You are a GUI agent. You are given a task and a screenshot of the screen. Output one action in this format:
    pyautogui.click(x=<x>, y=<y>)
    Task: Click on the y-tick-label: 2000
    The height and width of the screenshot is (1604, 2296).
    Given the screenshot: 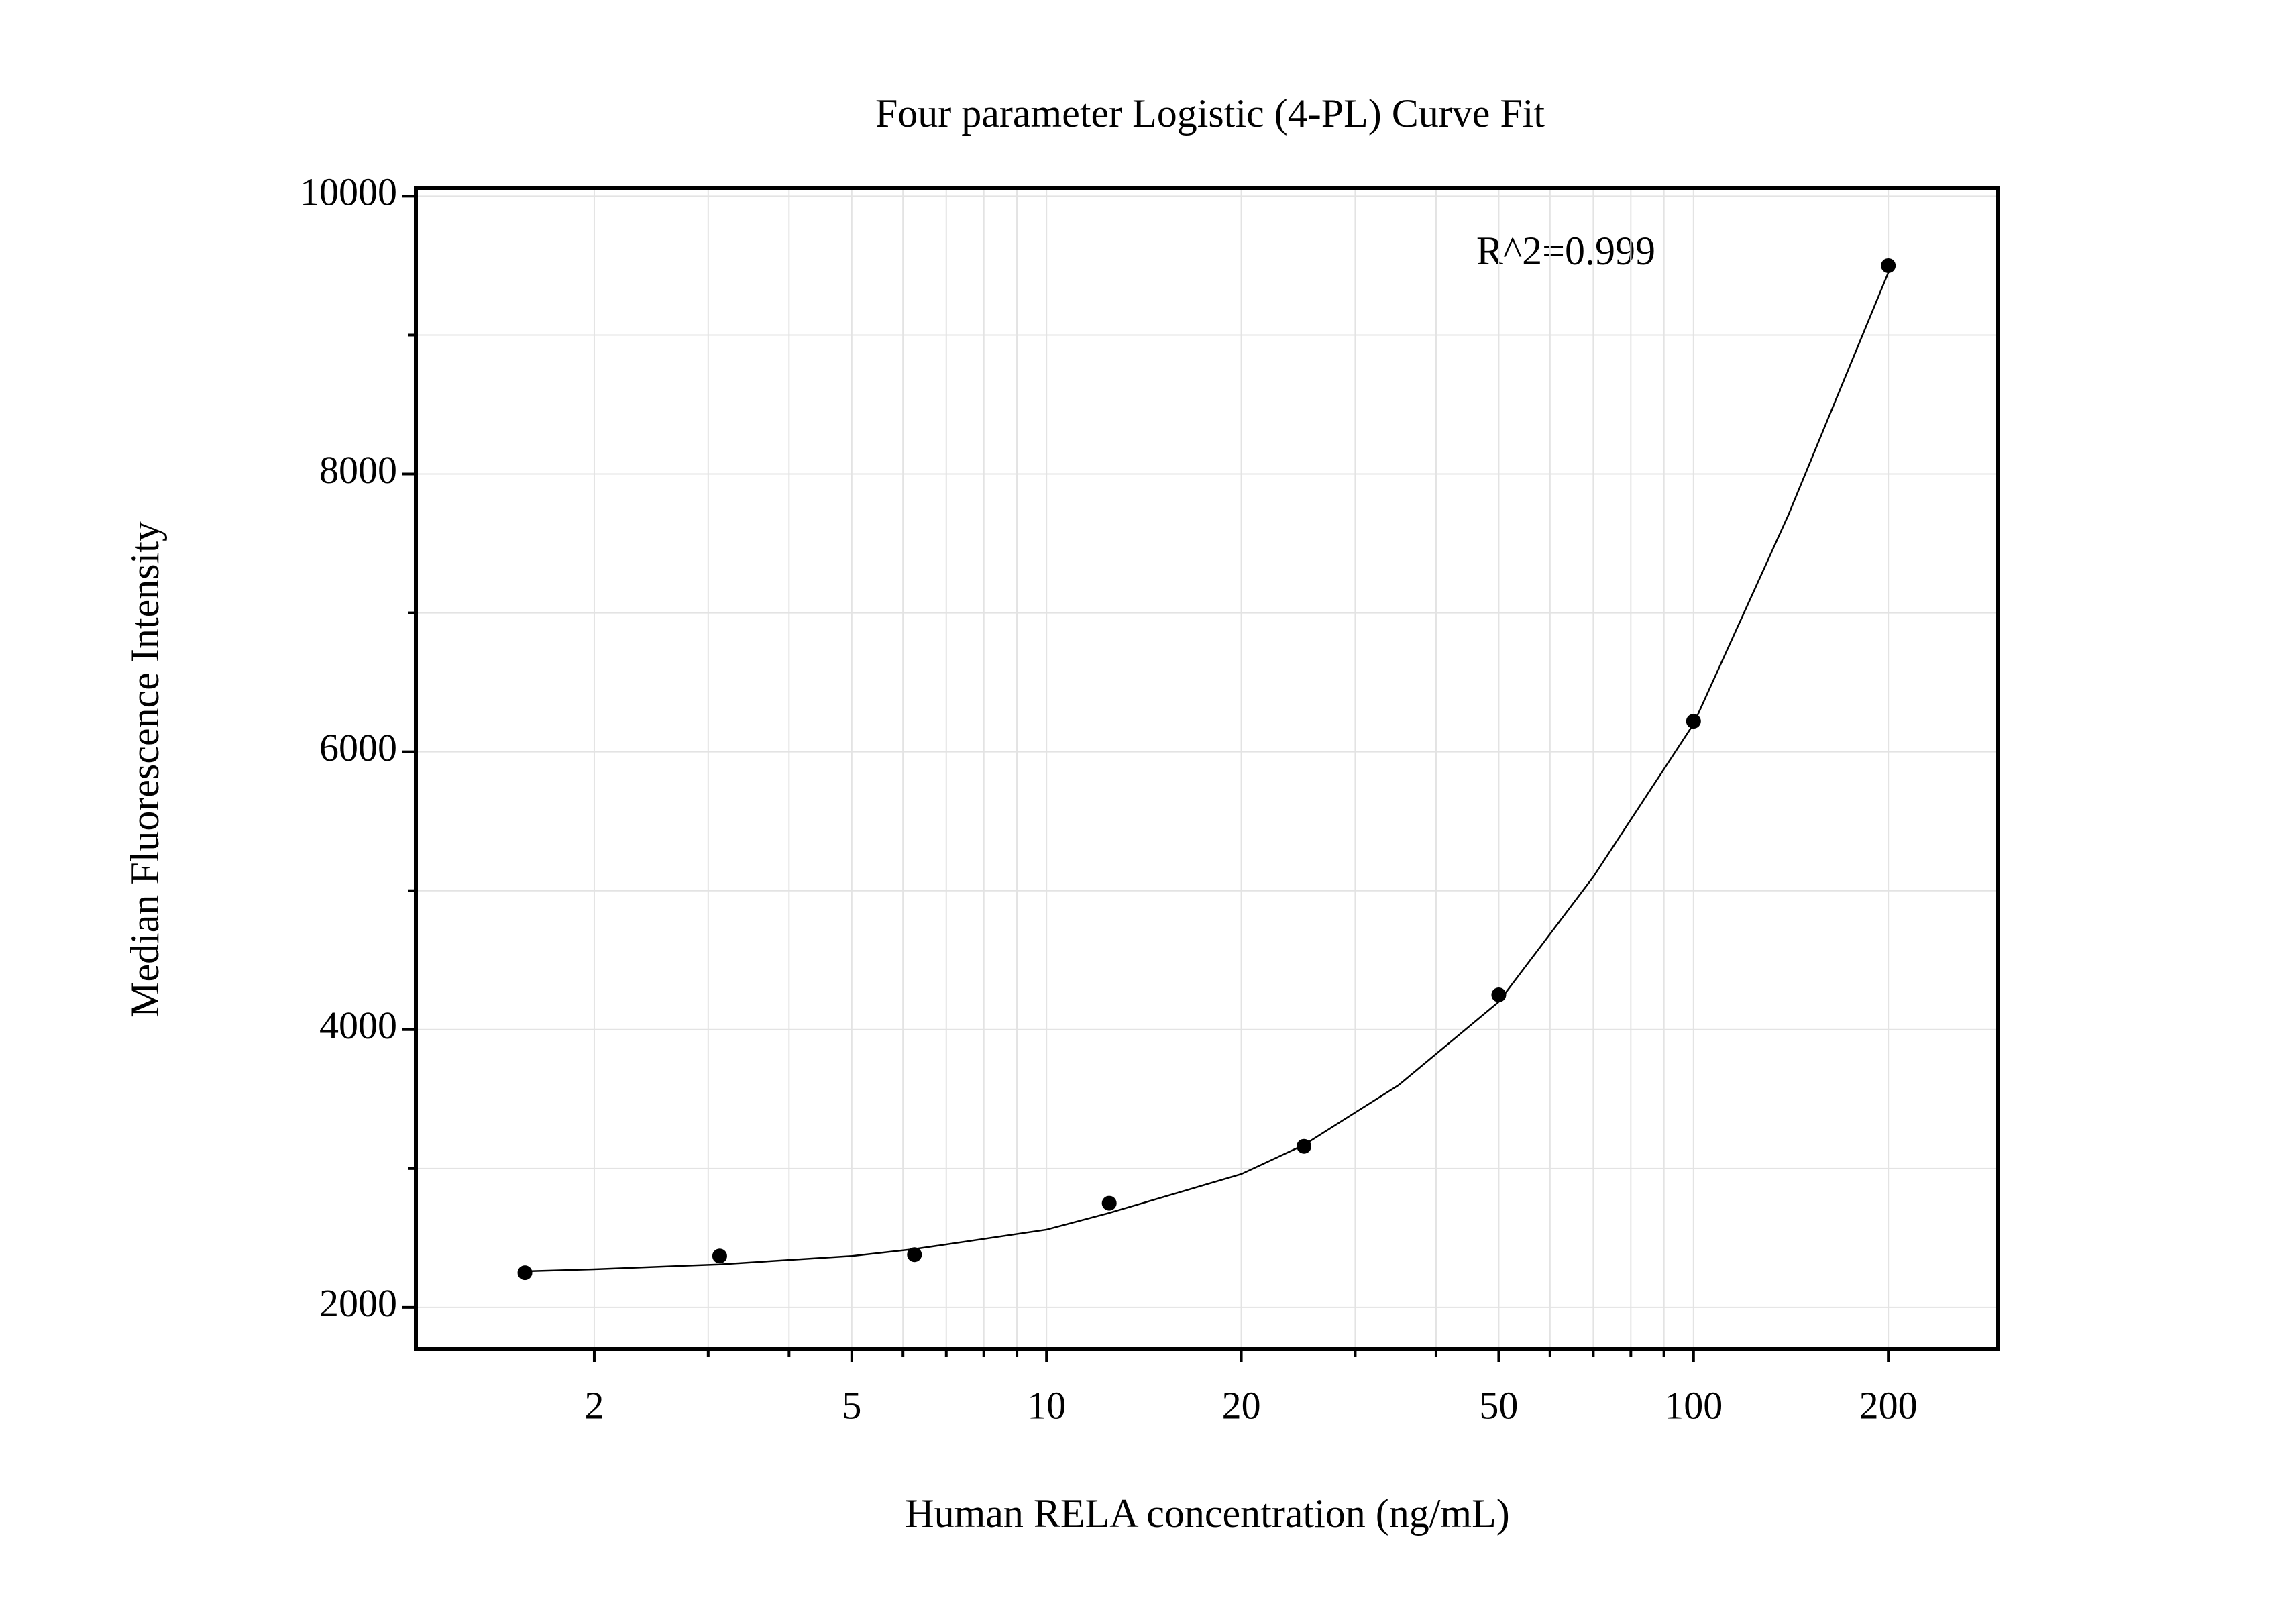 What is the action you would take?
    pyautogui.click(x=358, y=1303)
    